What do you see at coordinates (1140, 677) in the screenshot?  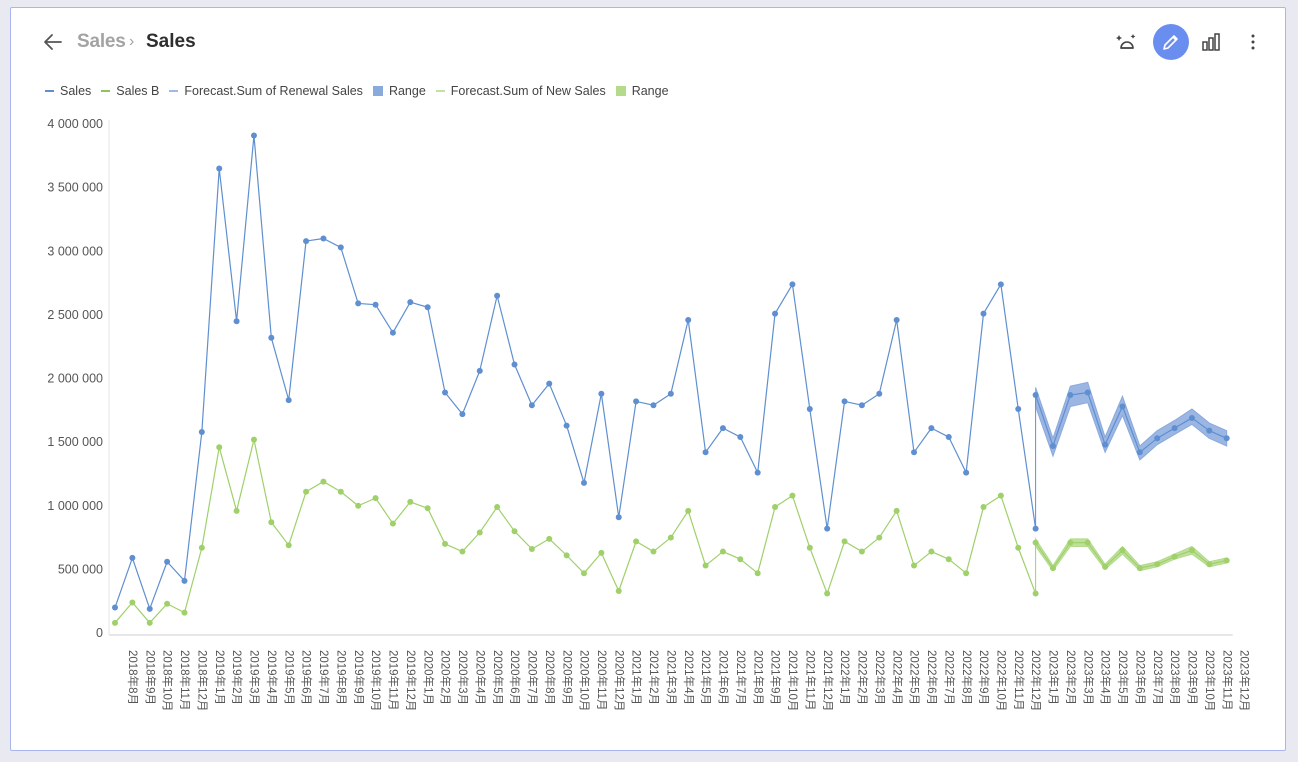 I see `x-tick-label: 2023年6月` at bounding box center [1140, 677].